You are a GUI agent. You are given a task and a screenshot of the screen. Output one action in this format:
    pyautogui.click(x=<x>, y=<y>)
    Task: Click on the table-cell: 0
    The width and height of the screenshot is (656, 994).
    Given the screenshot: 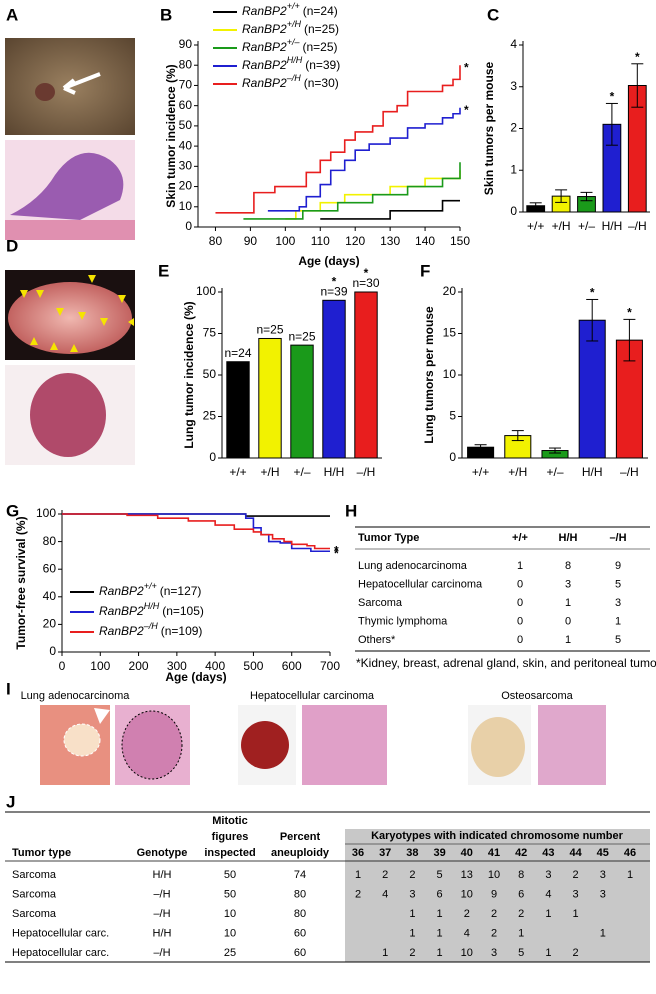 What is the action you would take?
    pyautogui.click(x=520, y=603)
    